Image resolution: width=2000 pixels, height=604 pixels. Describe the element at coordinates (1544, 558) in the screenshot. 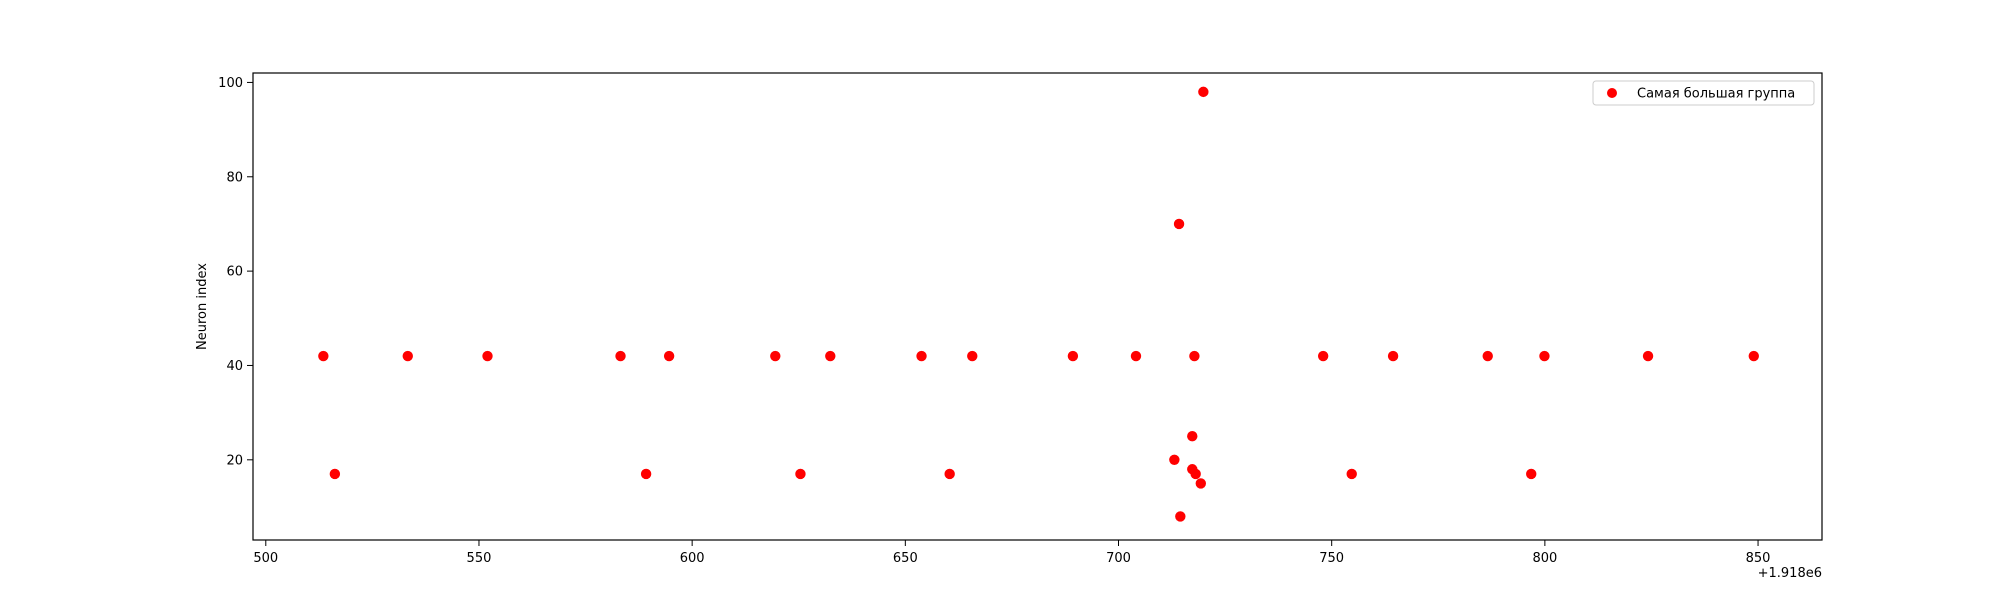

I see `x-tick-label: 800` at that location.